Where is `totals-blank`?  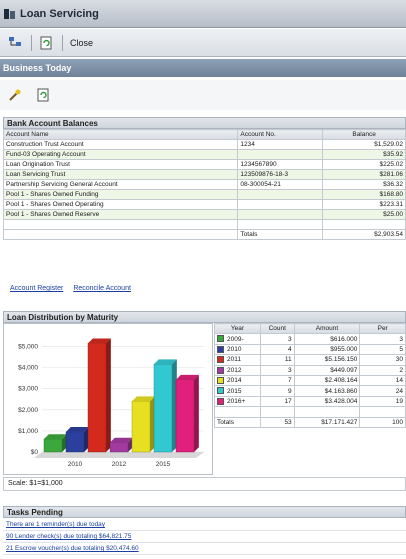
totals-blank is located at coordinates (120, 234).